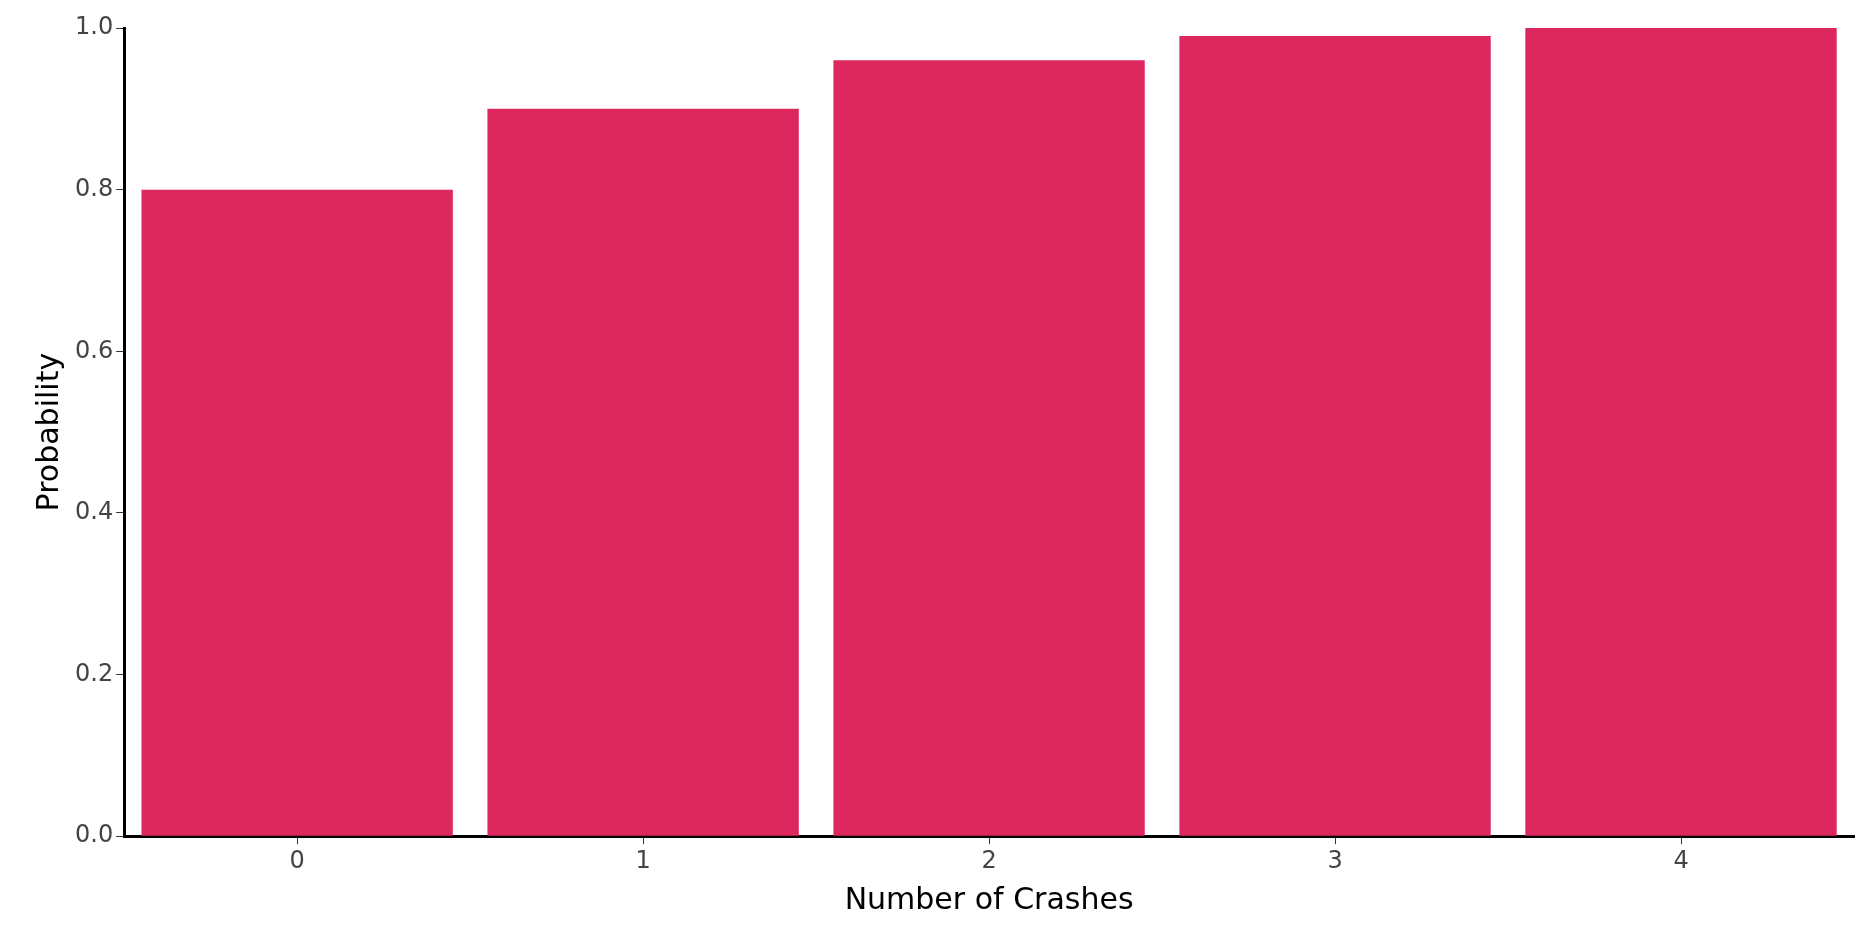 The image size is (1873, 935). What do you see at coordinates (989, 898) in the screenshot?
I see `x-axis-title: Number of Crashes` at bounding box center [989, 898].